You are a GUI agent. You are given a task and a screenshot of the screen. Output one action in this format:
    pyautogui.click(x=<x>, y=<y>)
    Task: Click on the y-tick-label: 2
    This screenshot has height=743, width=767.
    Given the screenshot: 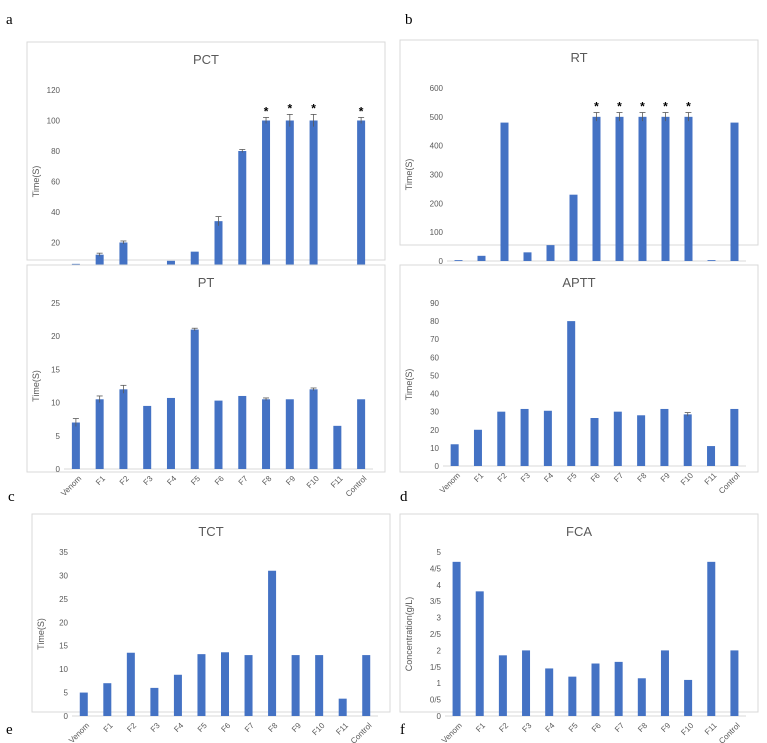 What is the action you would take?
    pyautogui.click(x=439, y=650)
    